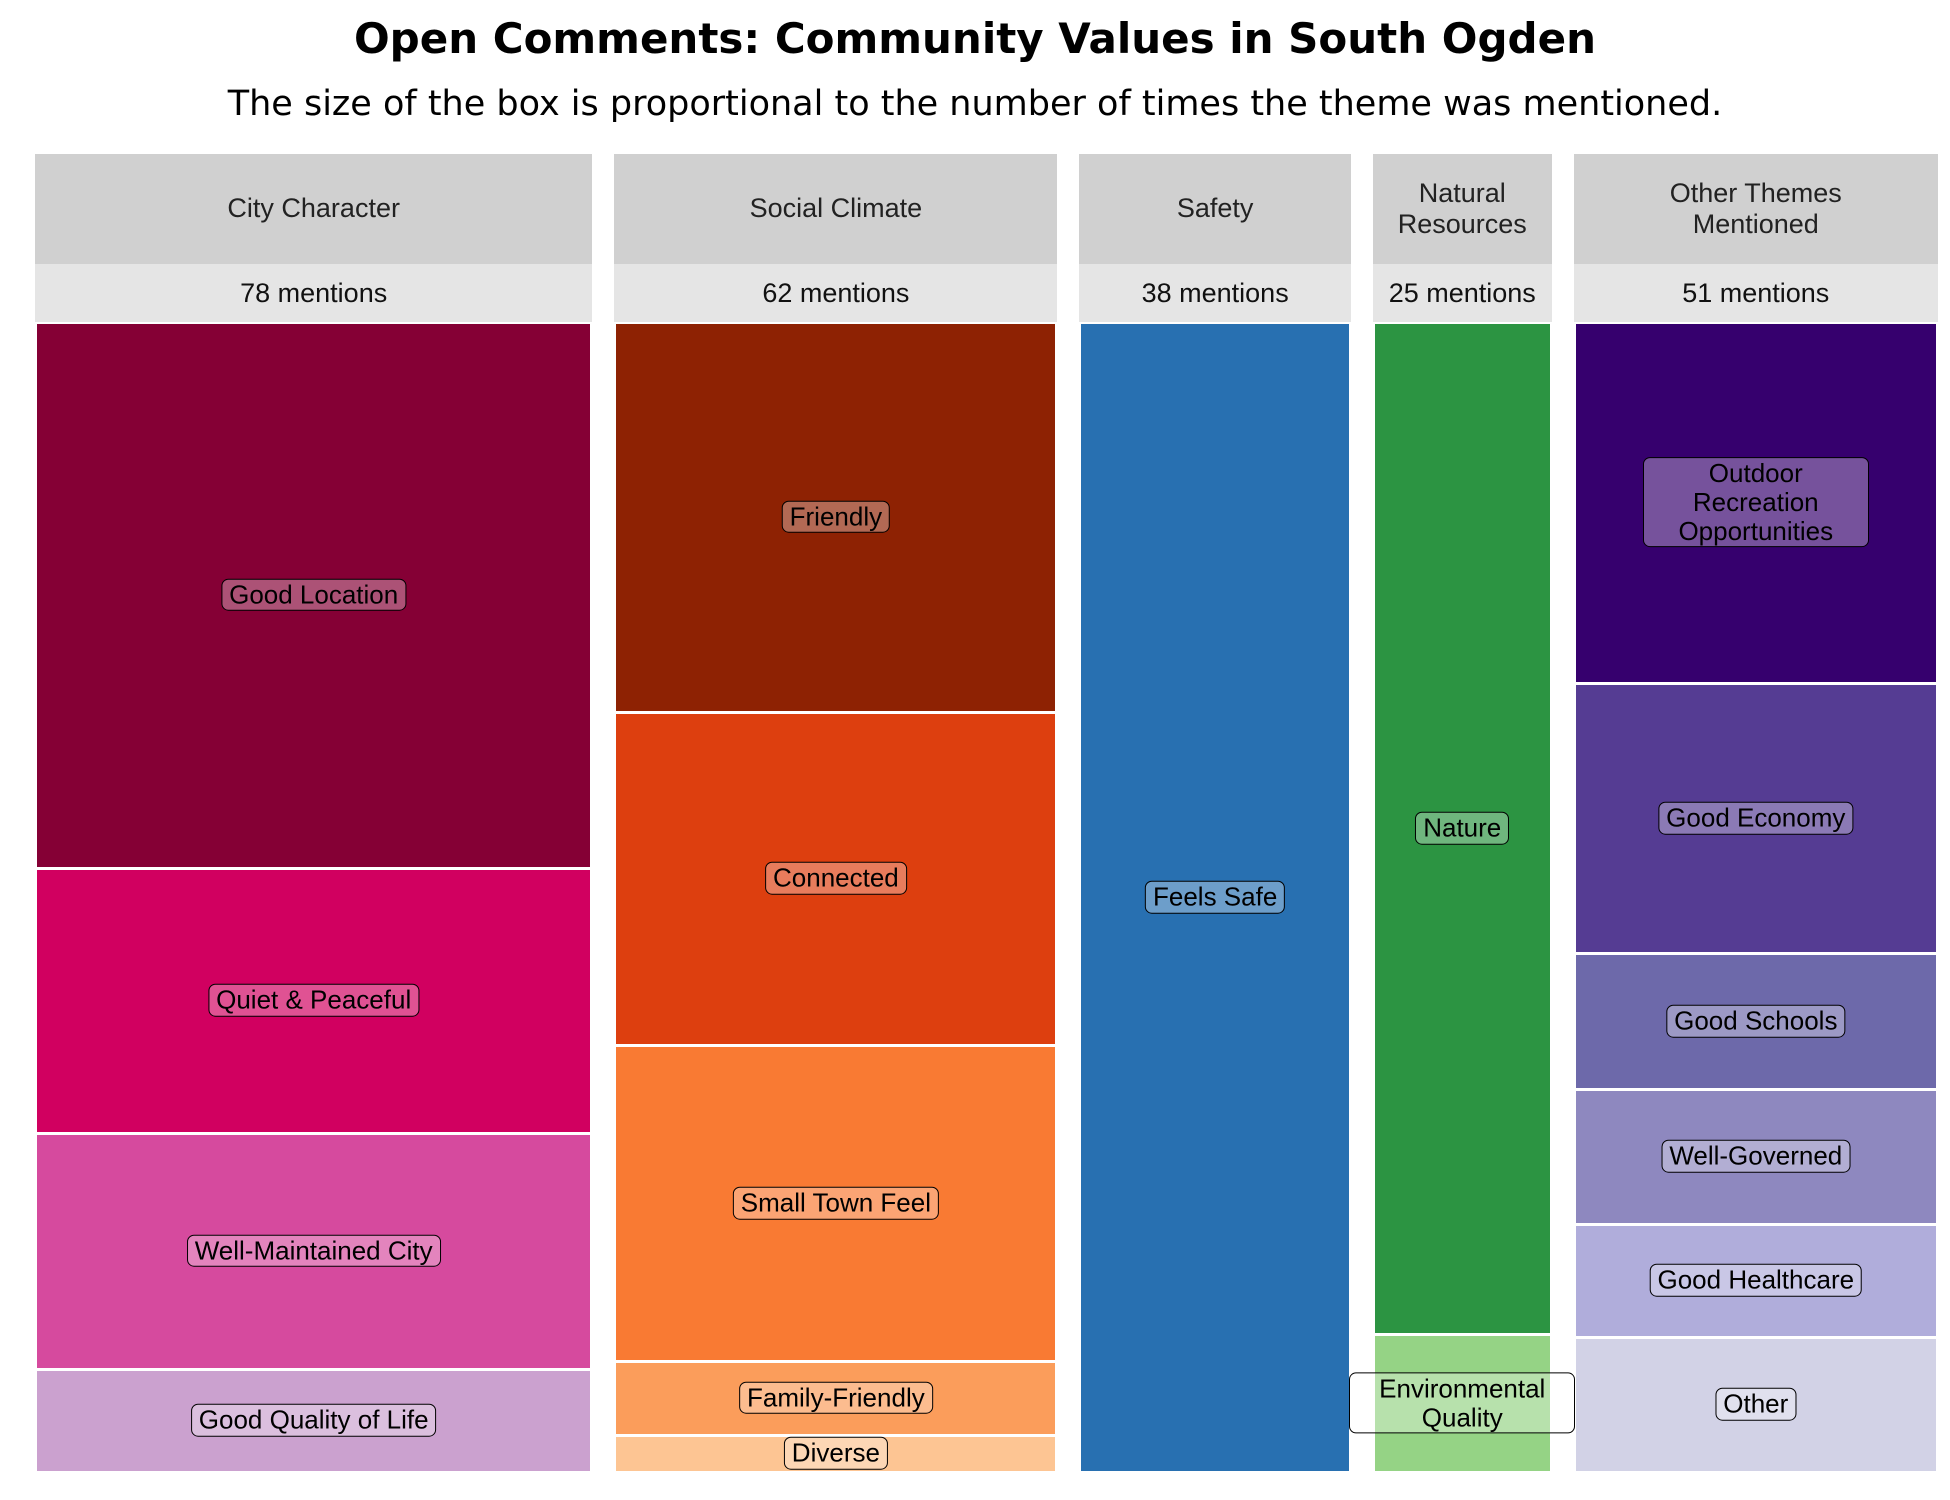 Image resolution: width=1950 pixels, height=1500 pixels. What do you see at coordinates (836, 293) in the screenshot?
I see `column-total: 62 mentions` at bounding box center [836, 293].